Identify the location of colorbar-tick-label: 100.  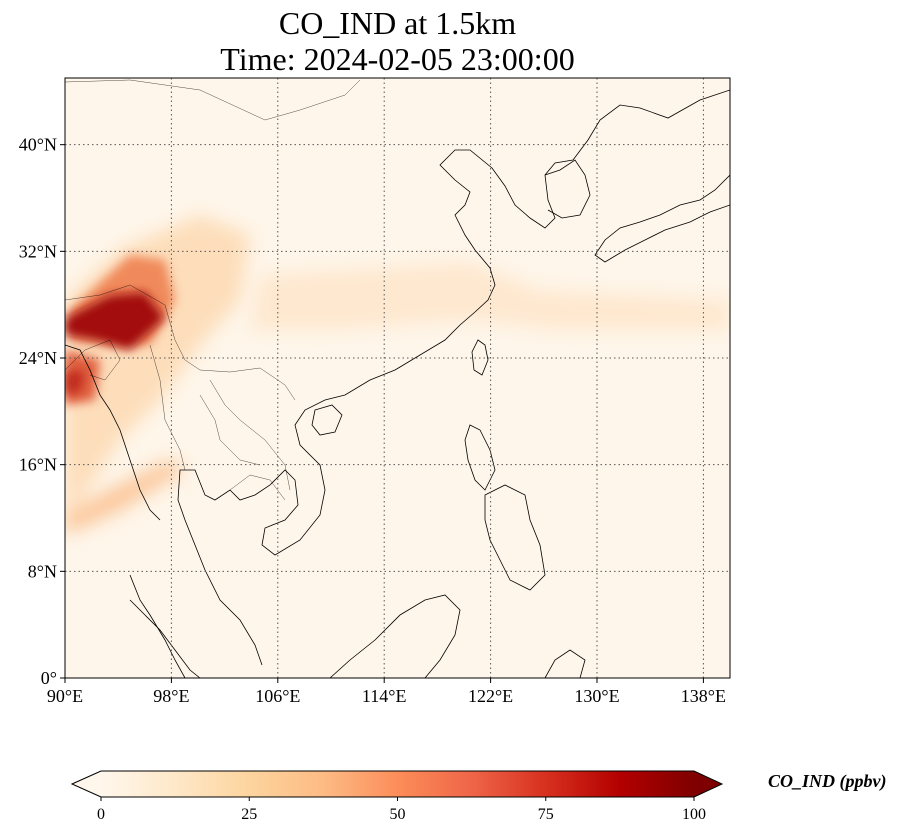
(694, 814).